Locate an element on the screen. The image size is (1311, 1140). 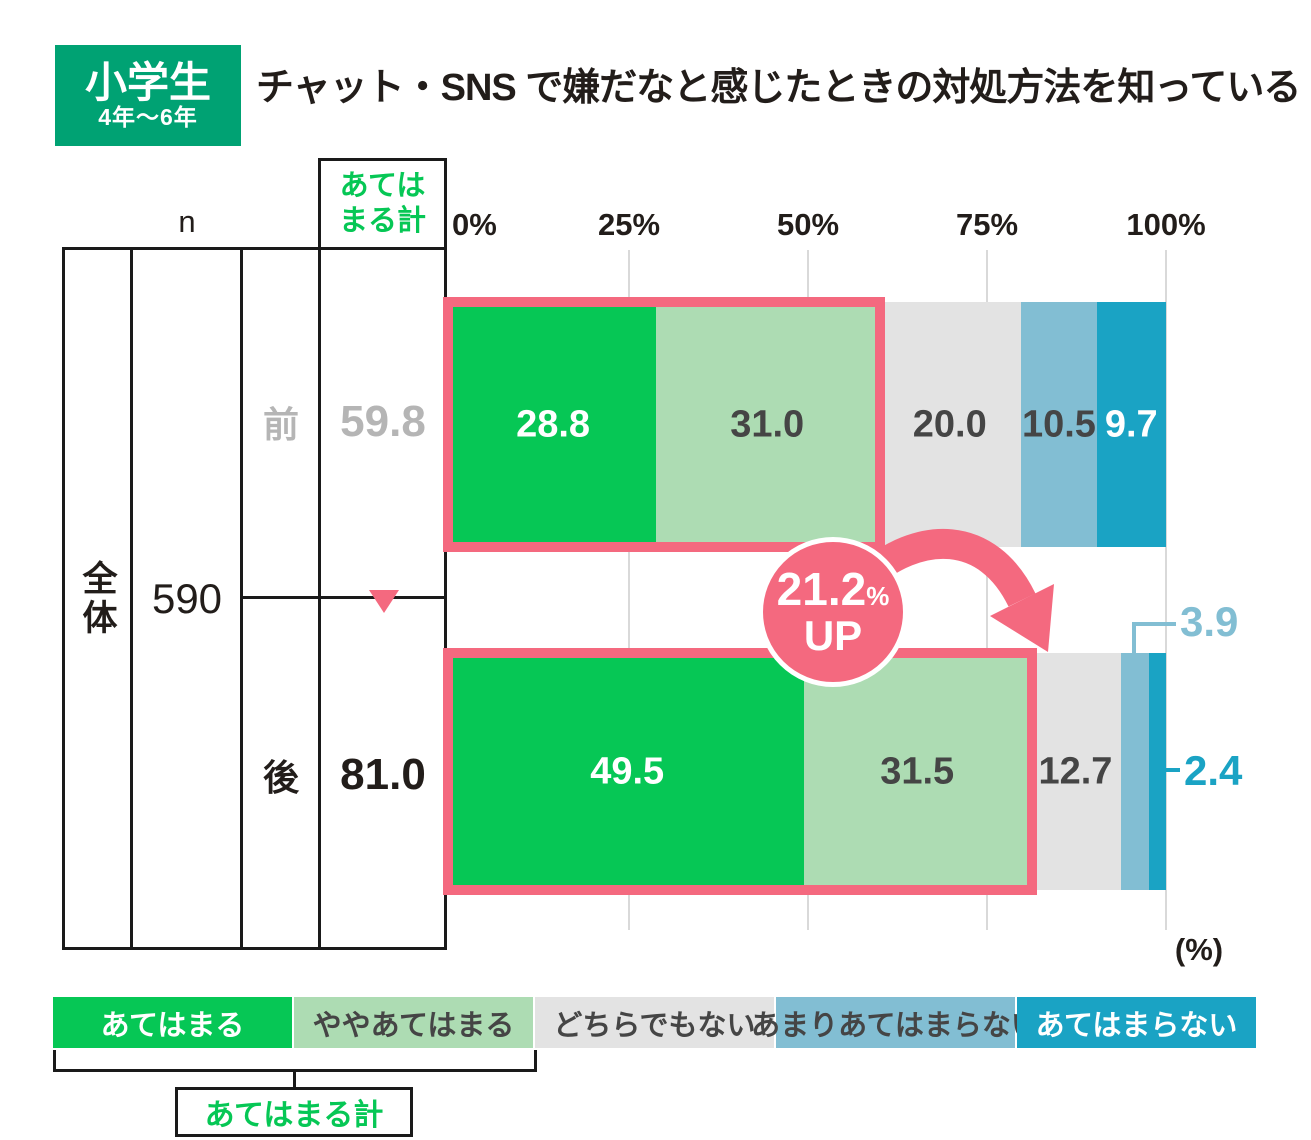
chart-title: チャット・SNS で嫌だなと感じたときの対処方法を知っている is located at coordinates (778, 88).